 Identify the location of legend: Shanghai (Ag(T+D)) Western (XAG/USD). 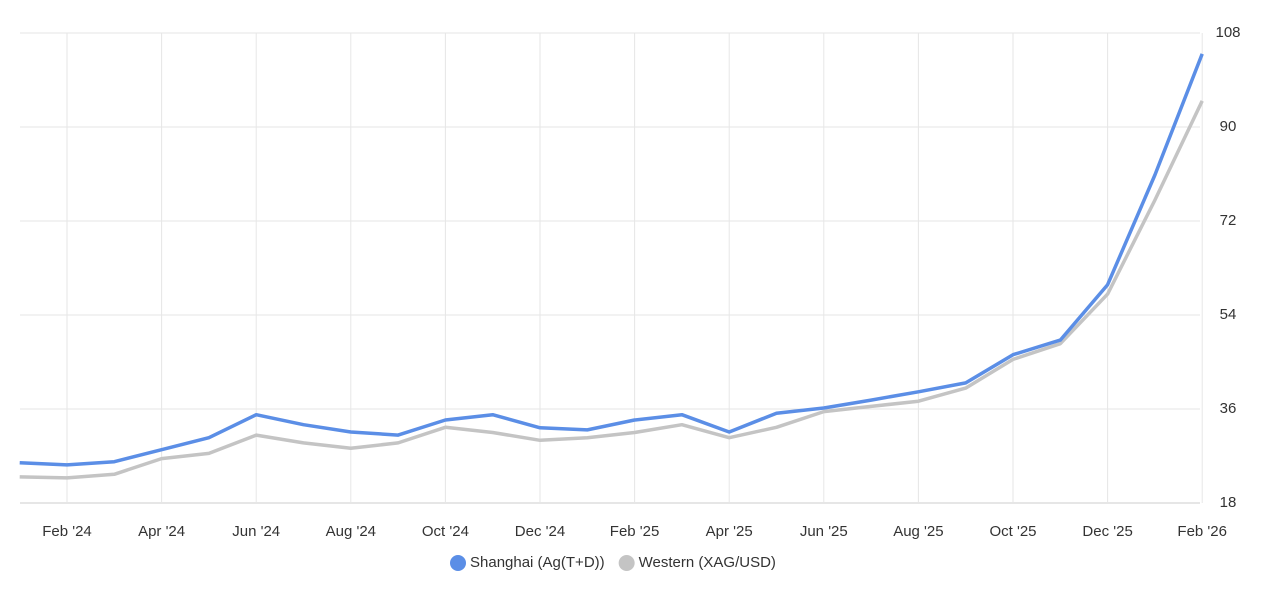
(613, 562).